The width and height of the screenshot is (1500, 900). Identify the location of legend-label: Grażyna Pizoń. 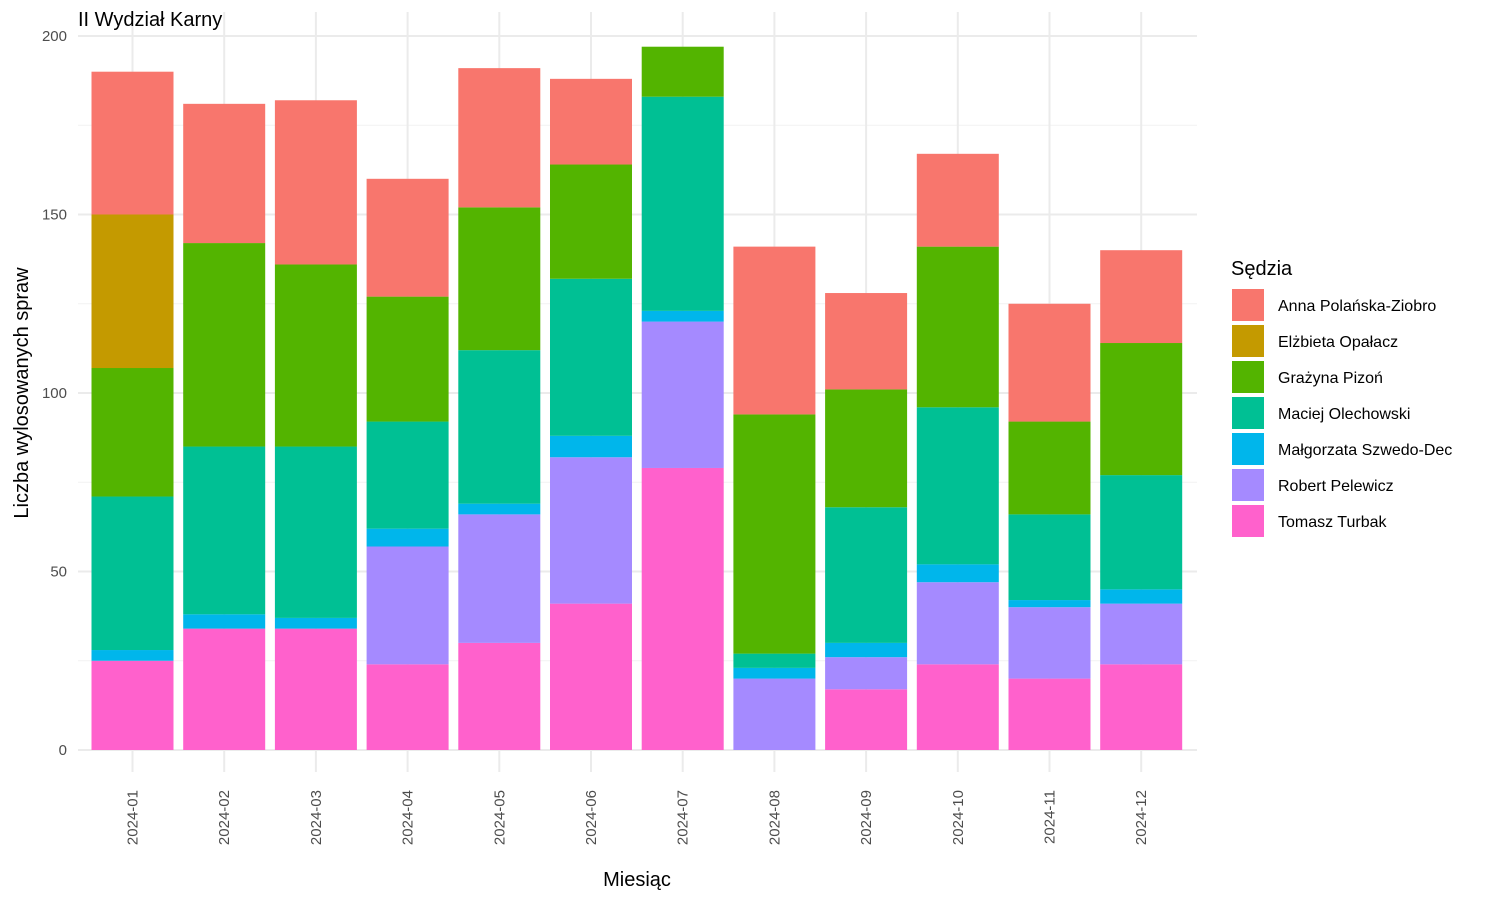
(1330, 378).